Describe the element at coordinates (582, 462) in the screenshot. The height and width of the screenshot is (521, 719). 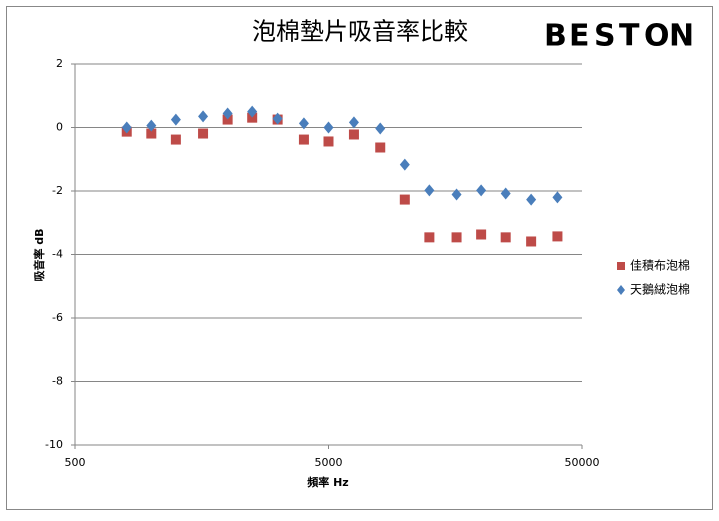
I see `x-tick-label: 50000` at that location.